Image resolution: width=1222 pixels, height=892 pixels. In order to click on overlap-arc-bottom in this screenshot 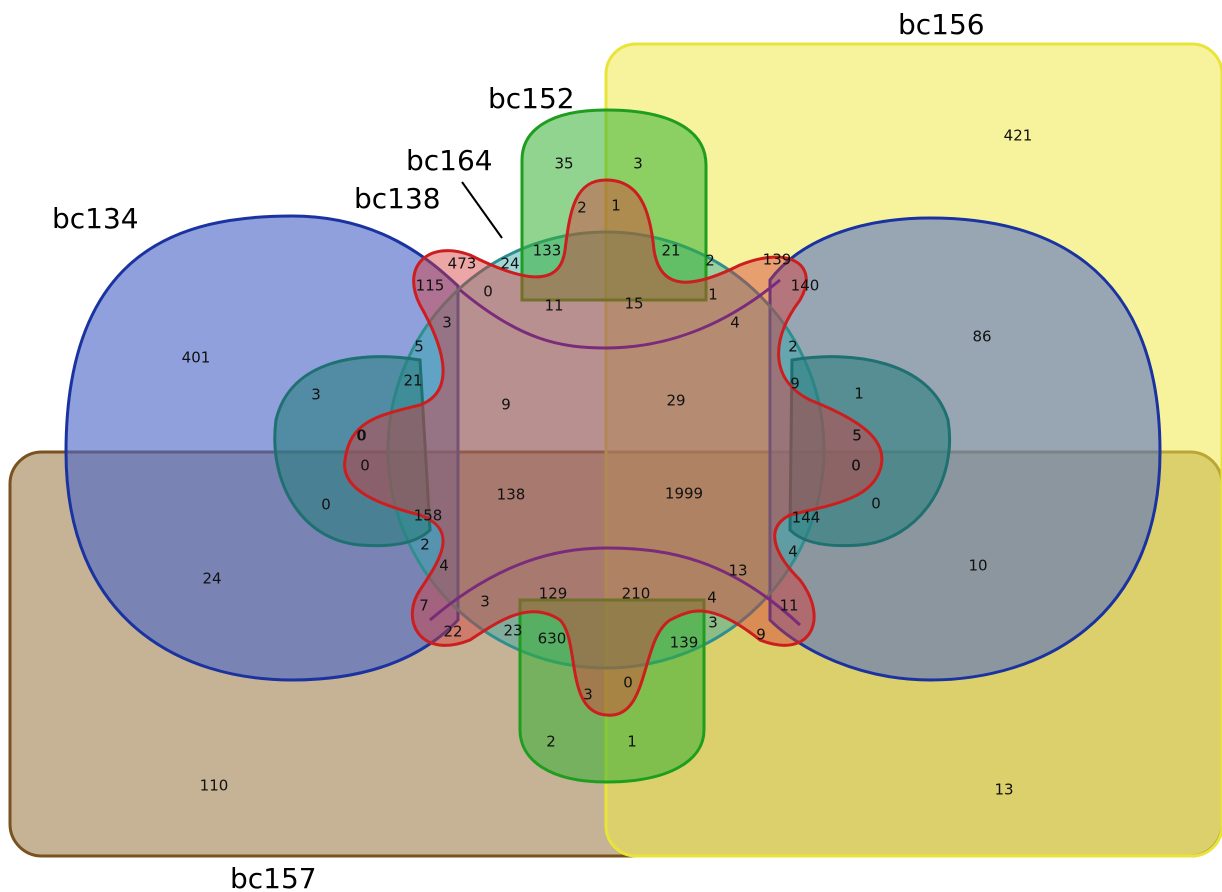, I will do `click(615, 586)`.